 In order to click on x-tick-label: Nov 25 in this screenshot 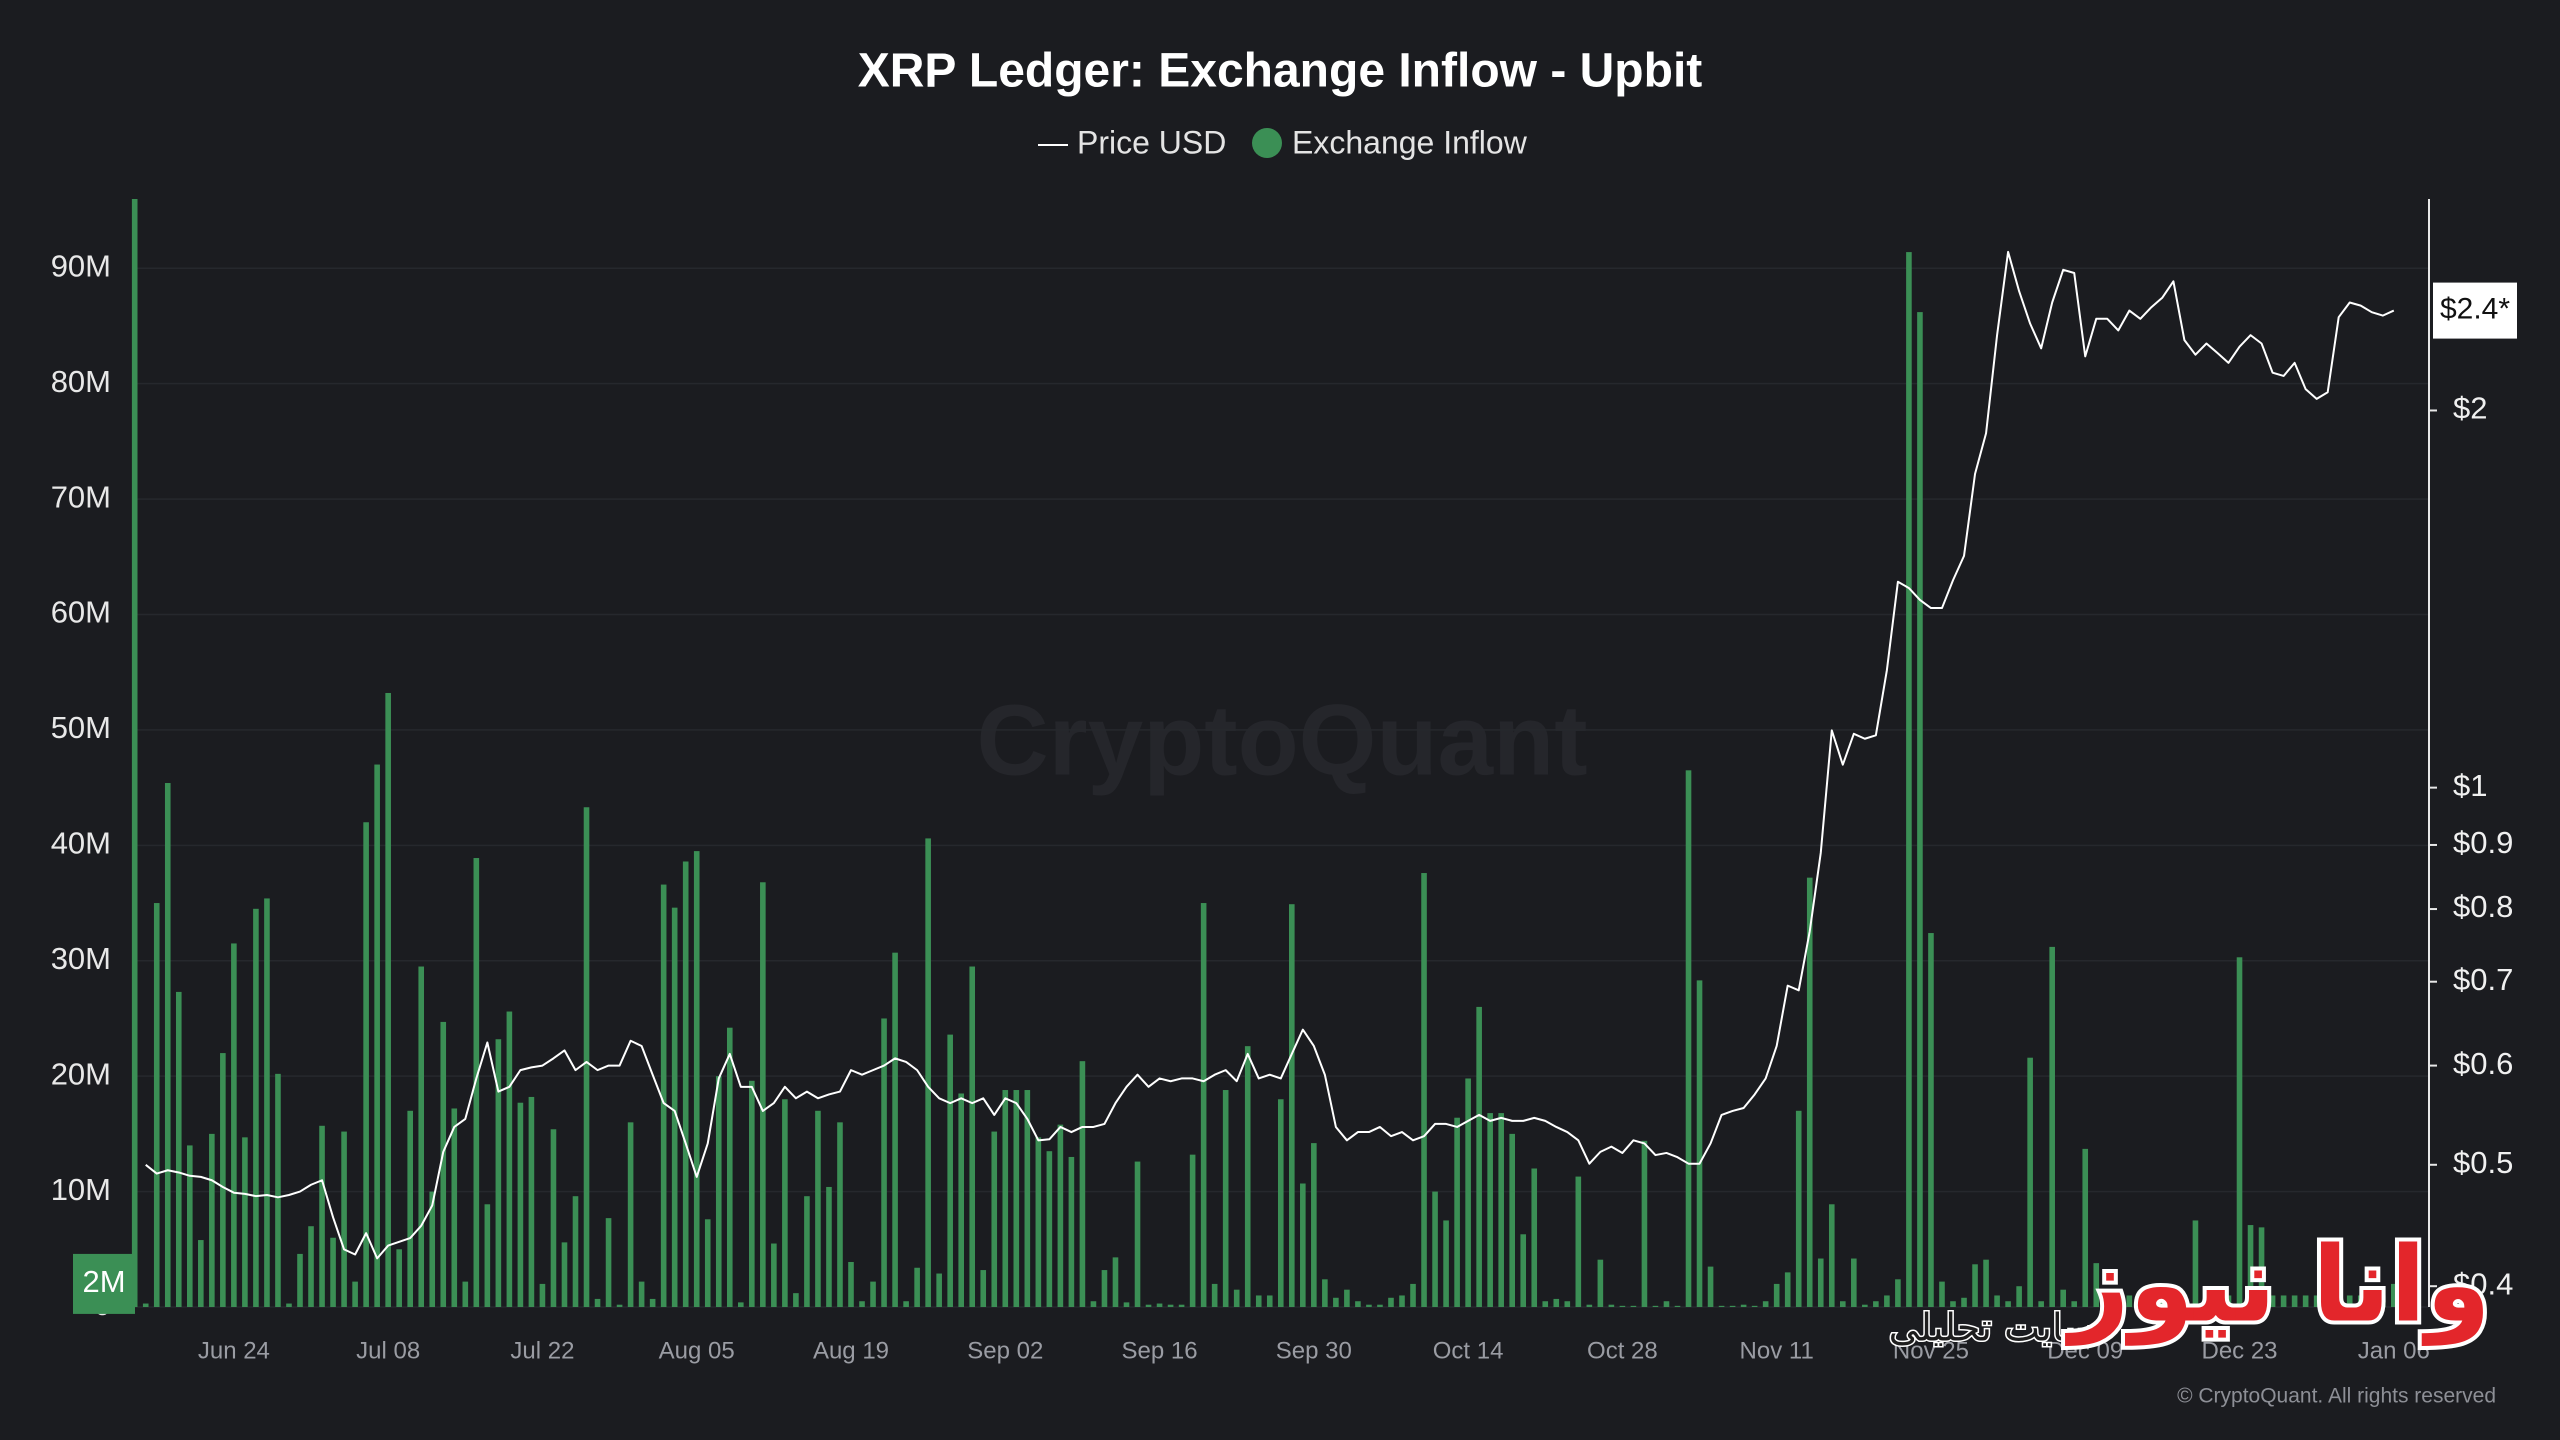, I will do `click(1931, 1350)`.